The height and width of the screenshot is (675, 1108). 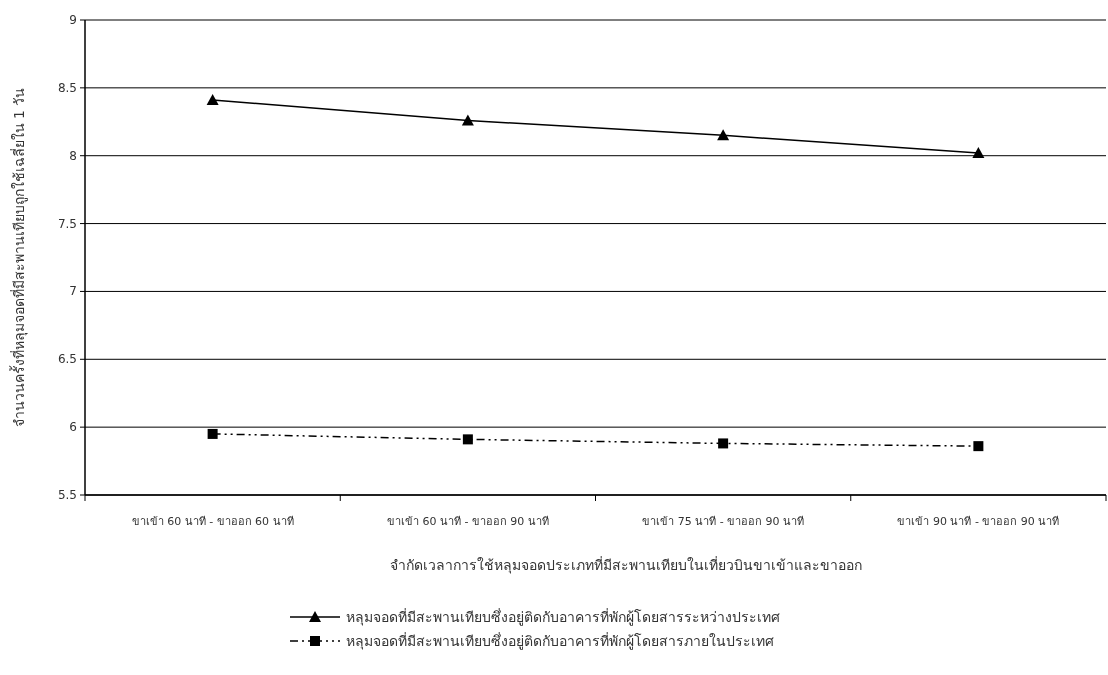 I want to click on y-tick-label: 8, so click(x=73, y=155).